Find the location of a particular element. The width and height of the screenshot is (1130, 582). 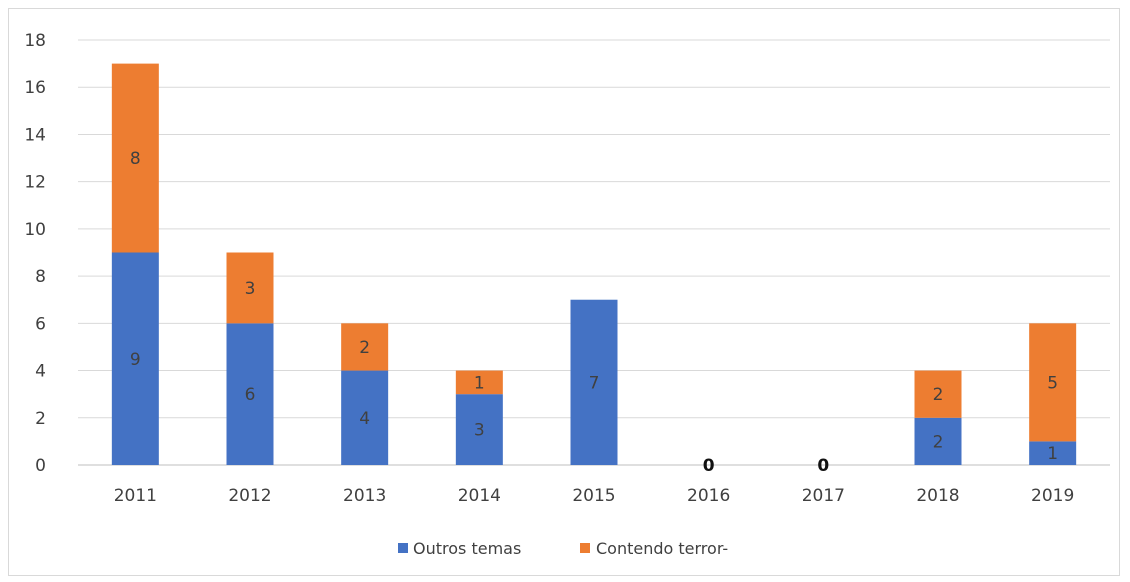

x-tick-label: 2017 is located at coordinates (823, 496).